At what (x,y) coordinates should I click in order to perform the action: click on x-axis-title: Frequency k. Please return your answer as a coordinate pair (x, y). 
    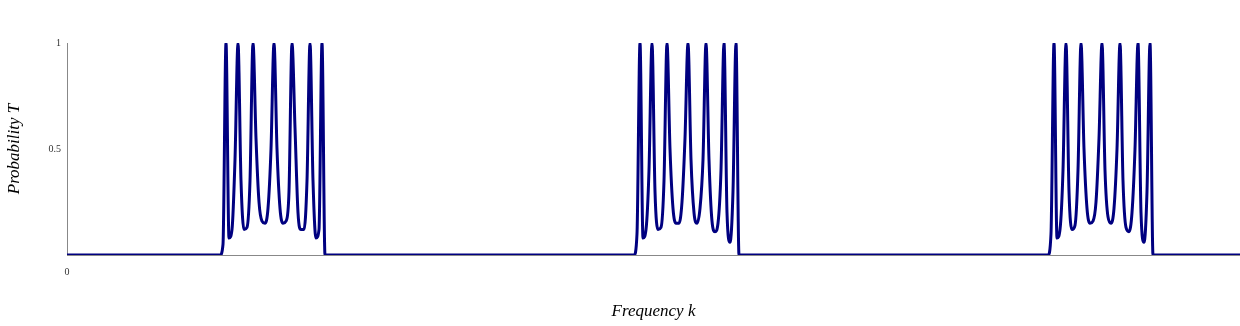
    Looking at the image, I should click on (653, 311).